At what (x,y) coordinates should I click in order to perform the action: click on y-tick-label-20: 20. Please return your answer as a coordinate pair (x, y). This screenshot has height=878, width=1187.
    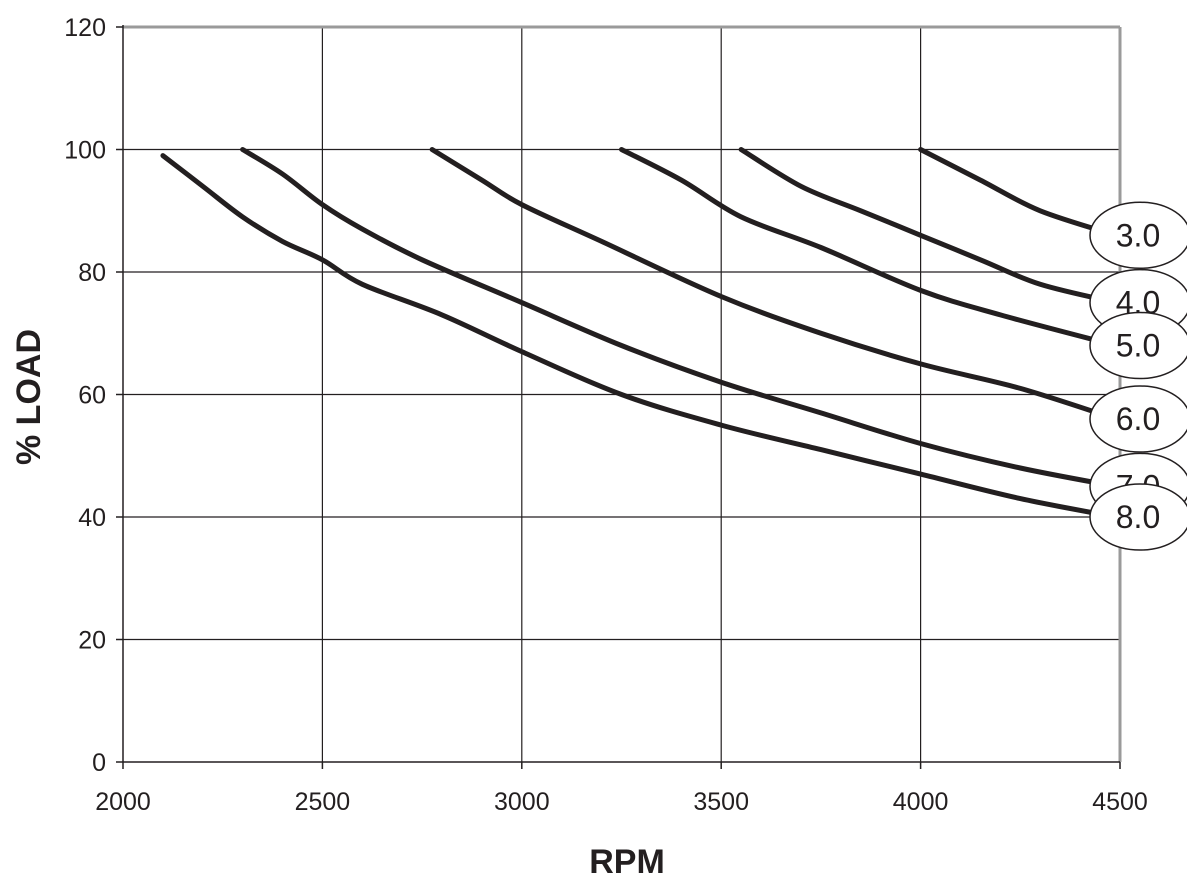
    Looking at the image, I should click on (92, 641).